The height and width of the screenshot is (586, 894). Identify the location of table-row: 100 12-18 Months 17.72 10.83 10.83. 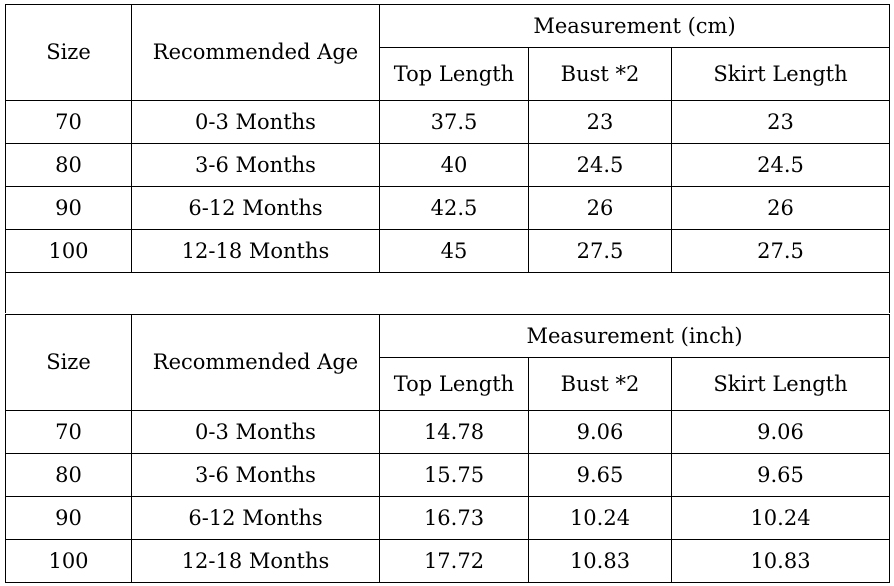
(447, 561).